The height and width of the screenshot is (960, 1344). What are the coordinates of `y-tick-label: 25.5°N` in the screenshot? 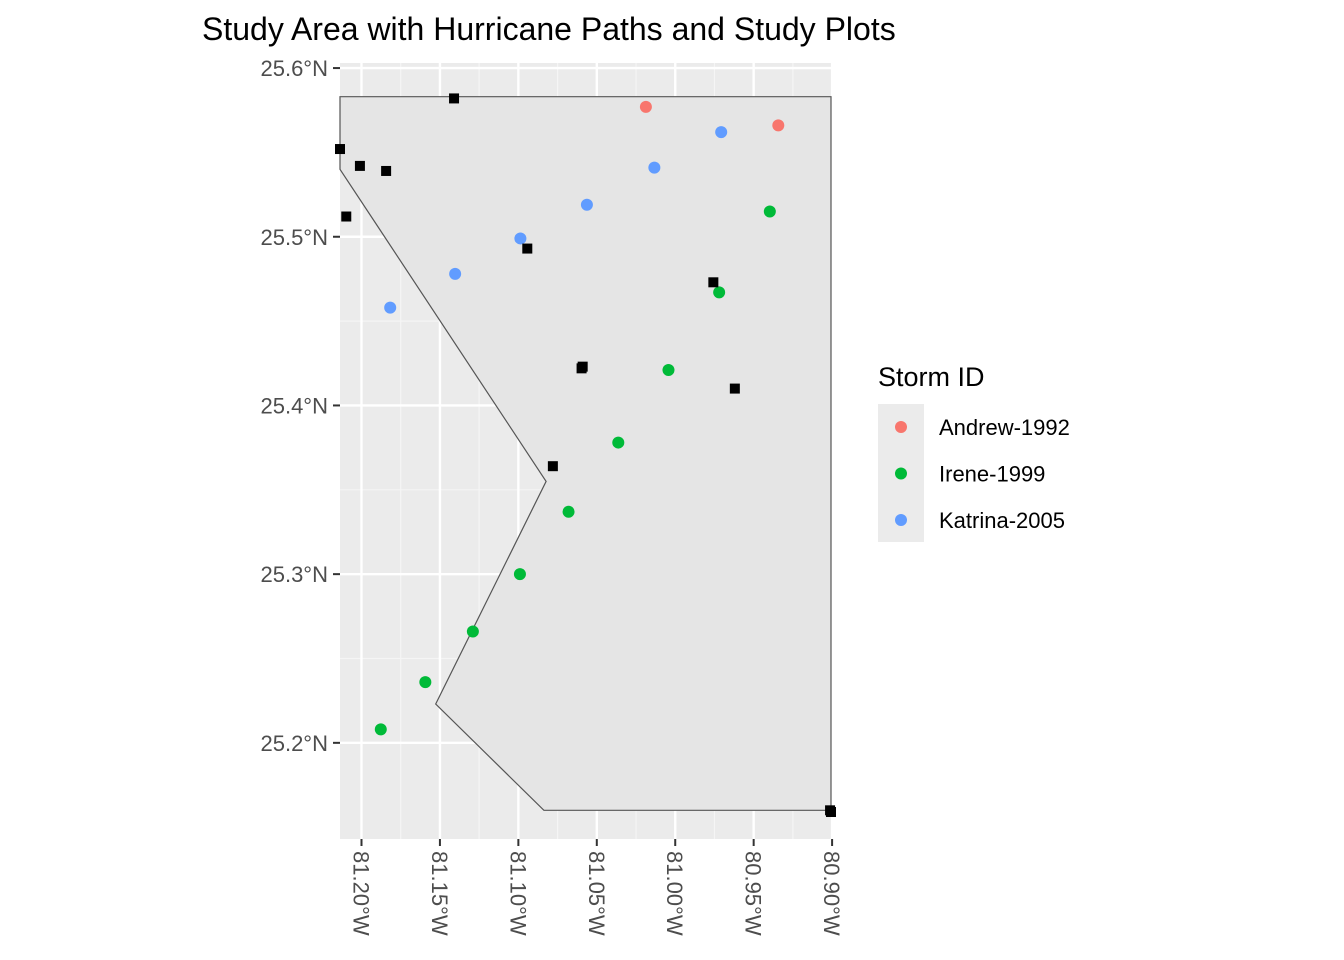 It's located at (294, 237).